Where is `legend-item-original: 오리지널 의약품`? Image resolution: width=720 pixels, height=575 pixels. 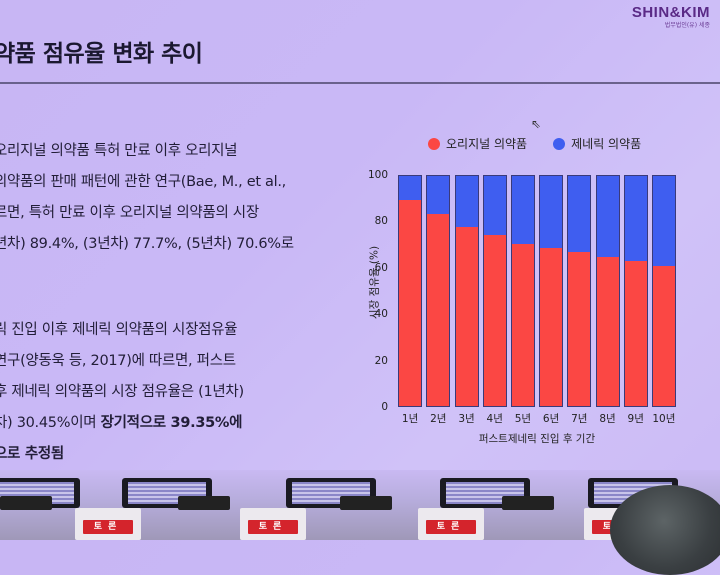 legend-item-original: 오리지널 의약품 is located at coordinates (477, 143).